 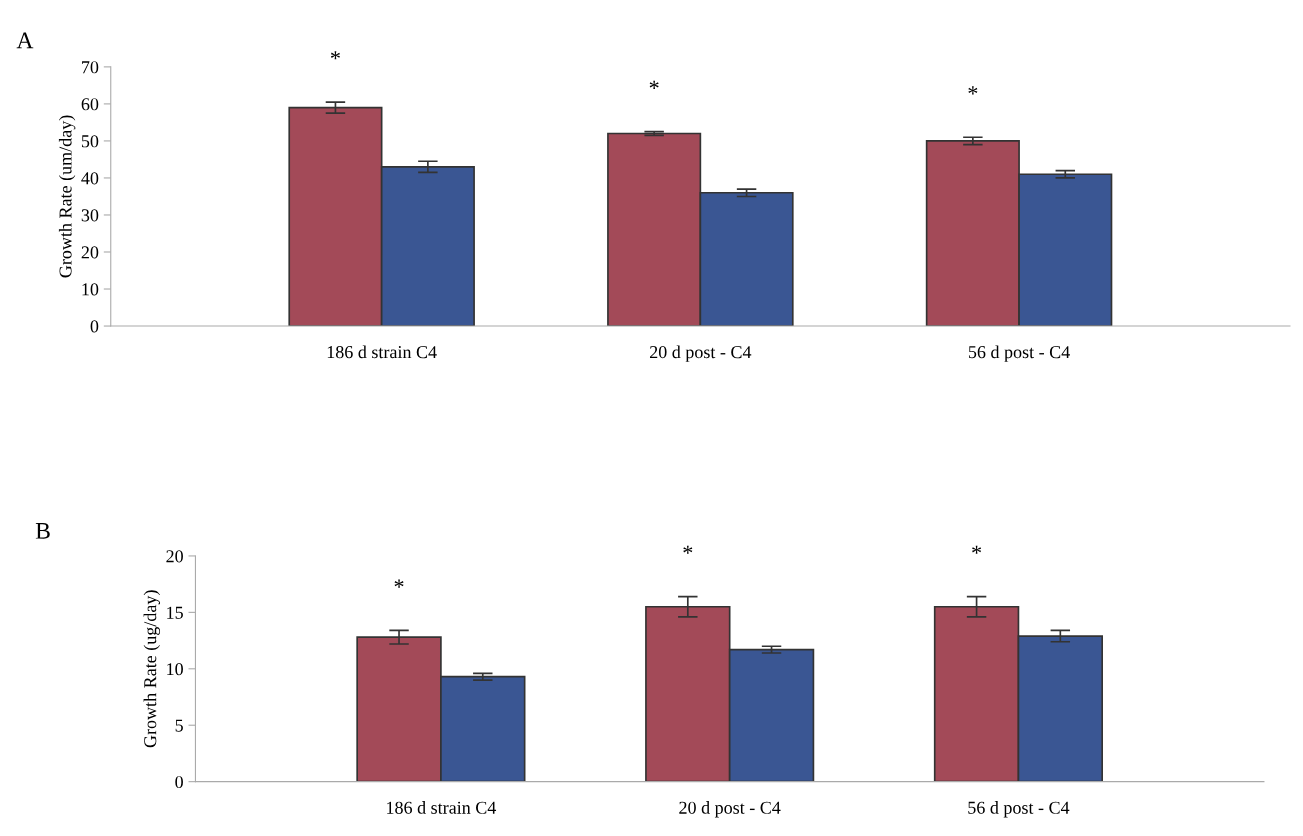 What do you see at coordinates (90, 215) in the screenshot?
I see `y-tick-label: 30` at bounding box center [90, 215].